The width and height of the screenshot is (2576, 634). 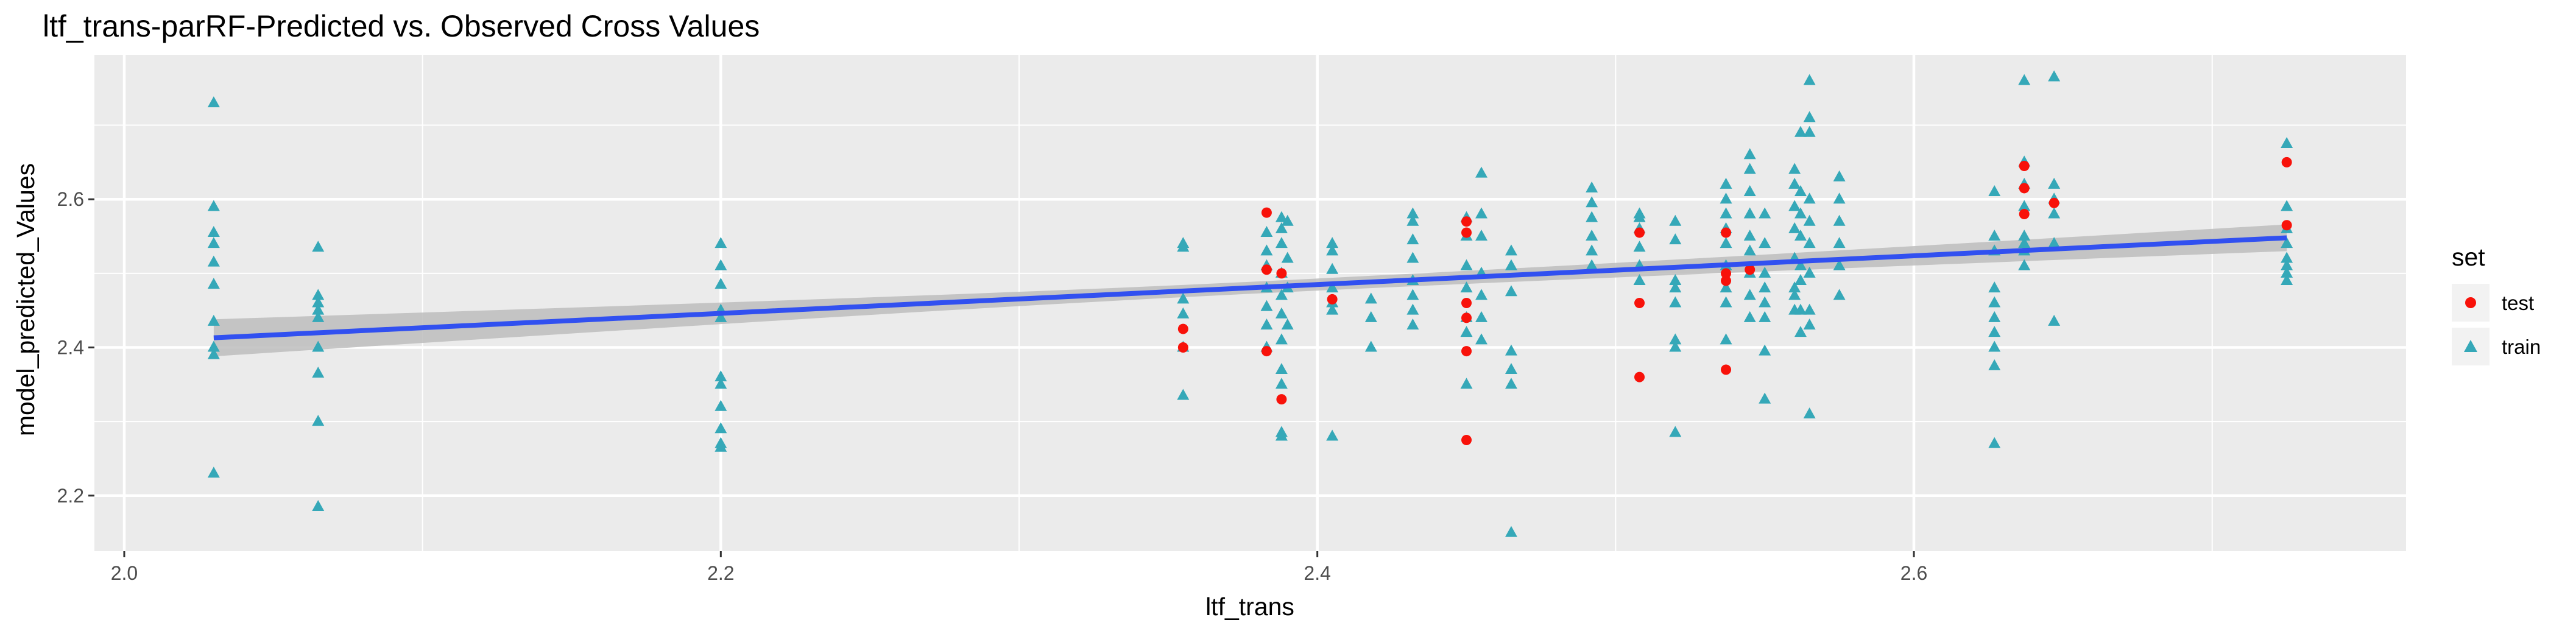 What do you see at coordinates (720, 573) in the screenshot?
I see `x-tick-label: 2.2` at bounding box center [720, 573].